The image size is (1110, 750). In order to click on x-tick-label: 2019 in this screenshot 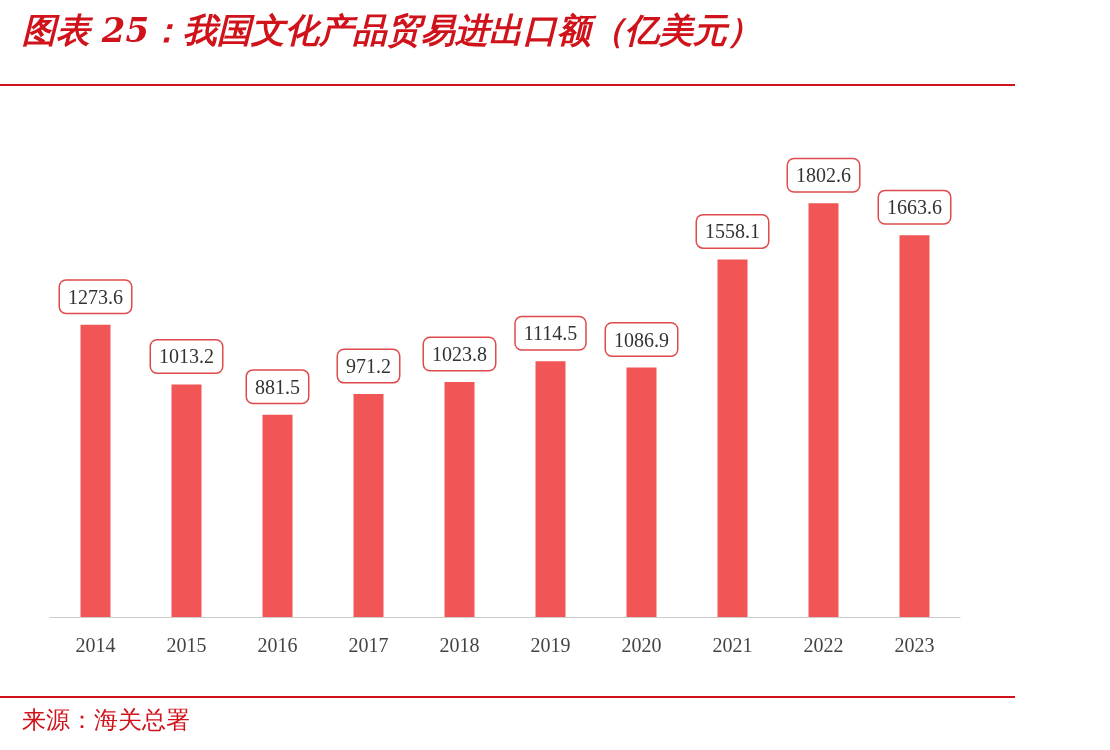, I will do `click(550, 645)`.